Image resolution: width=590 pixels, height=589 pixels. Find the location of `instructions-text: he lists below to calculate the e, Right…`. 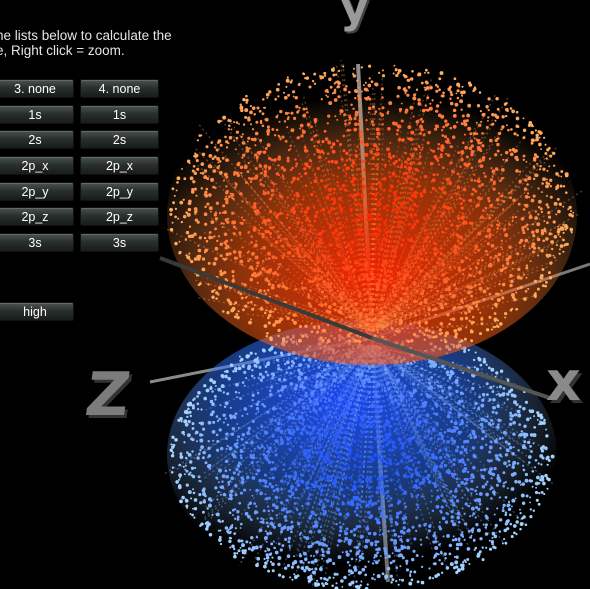

instructions-text: he lists below to calculate the e, Right… is located at coordinates (98, 43).